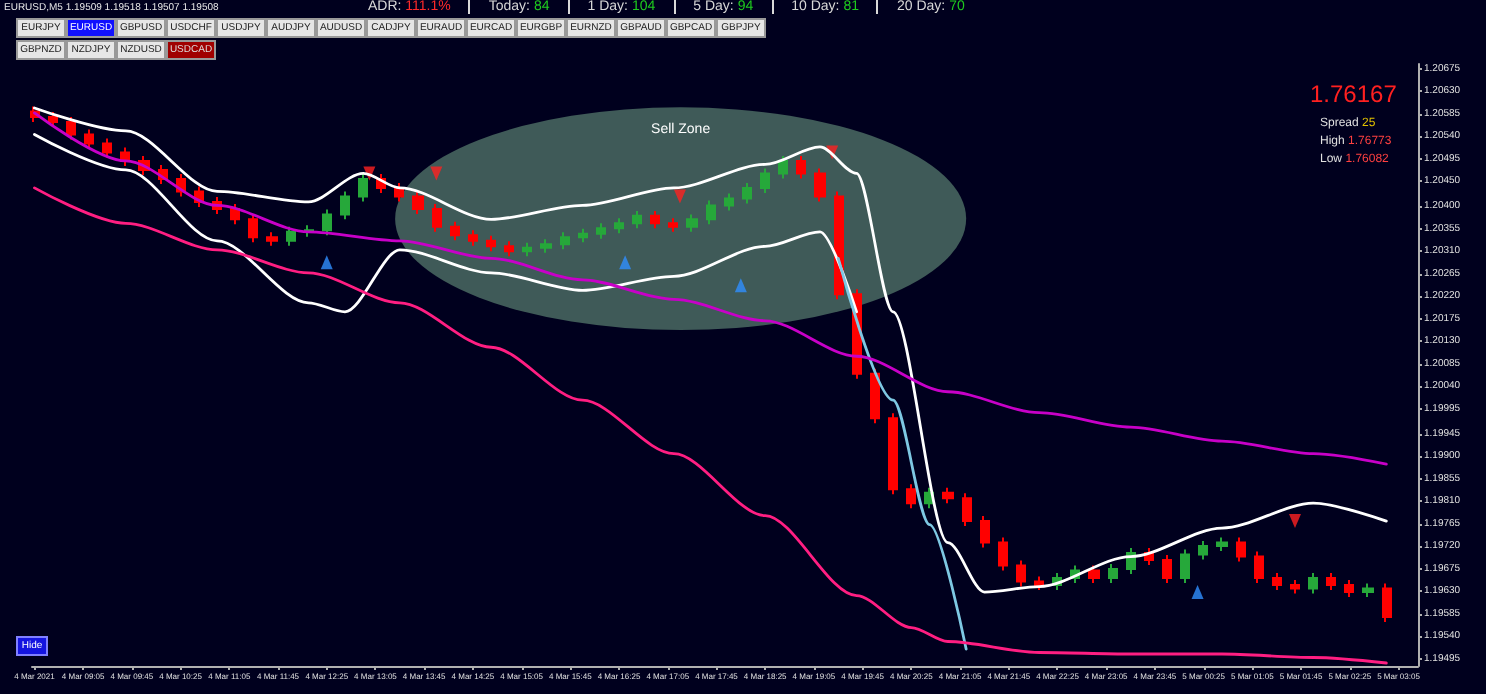 Image resolution: width=1486 pixels, height=694 pixels. Describe the element at coordinates (1353, 94) in the screenshot. I see `annotation: 1.76167` at that location.